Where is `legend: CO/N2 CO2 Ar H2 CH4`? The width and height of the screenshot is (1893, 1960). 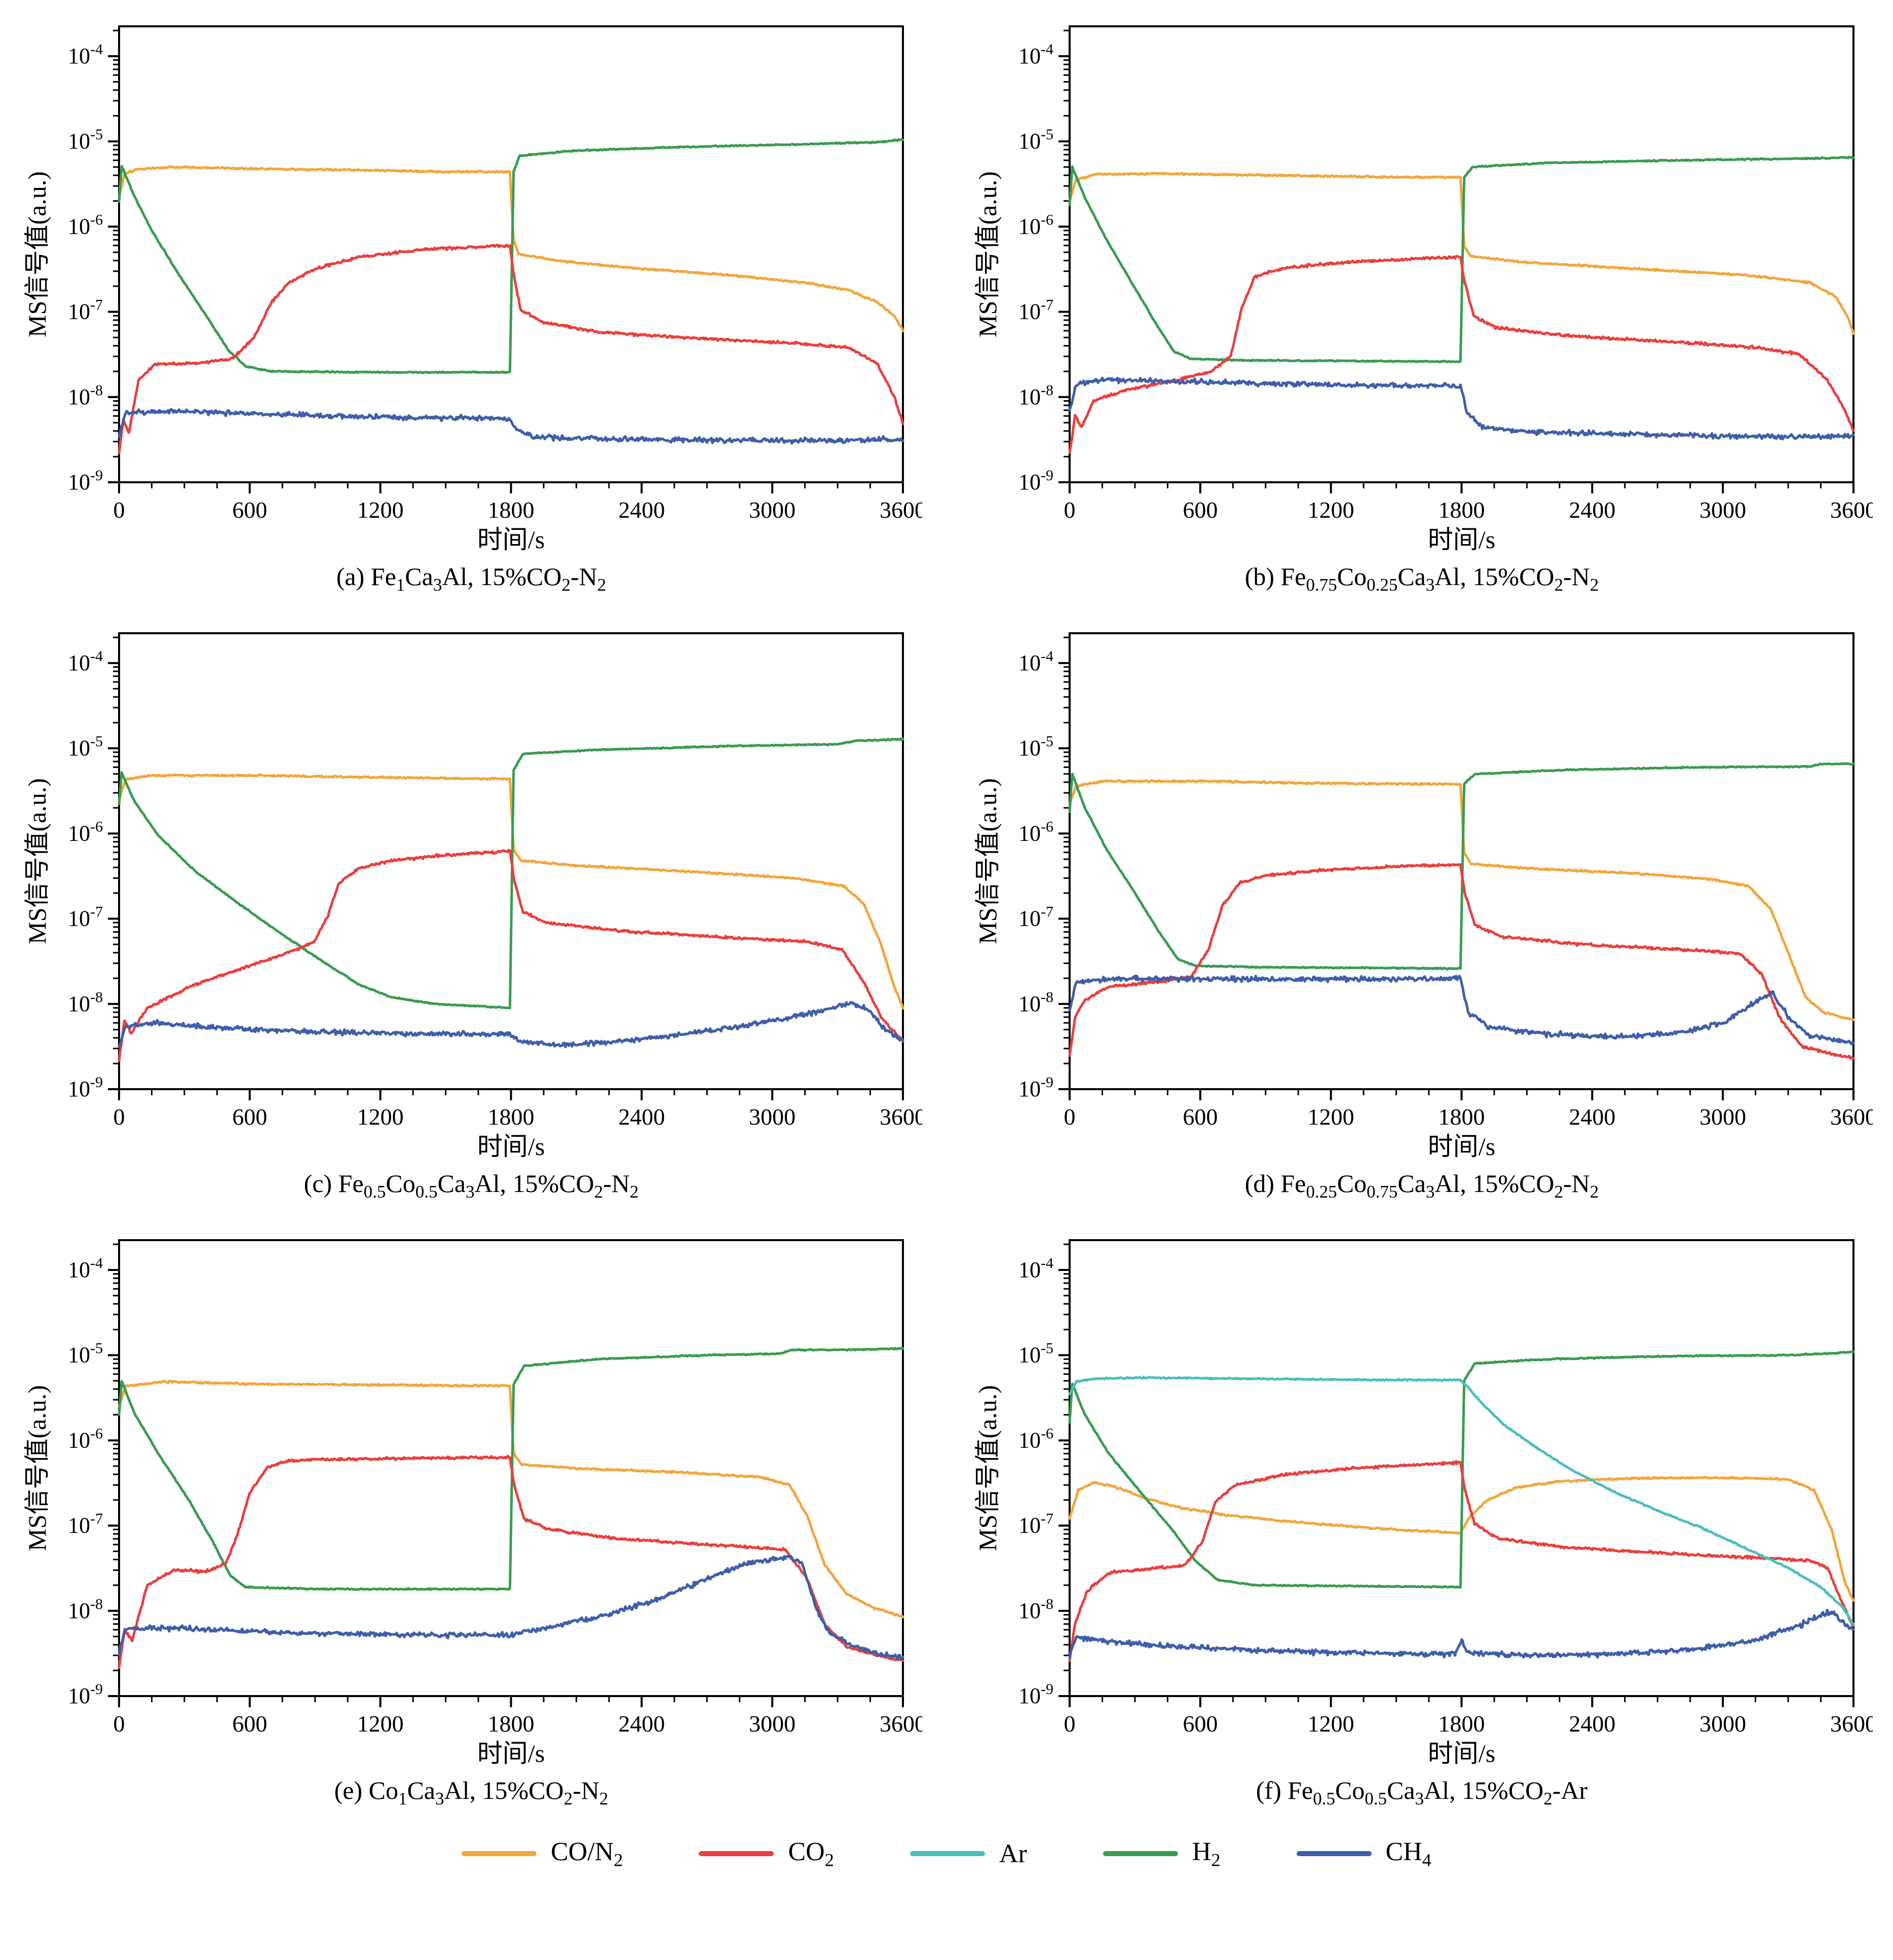
legend: CO/N2 CO2 Ar H2 CH4 is located at coordinates (946, 1853).